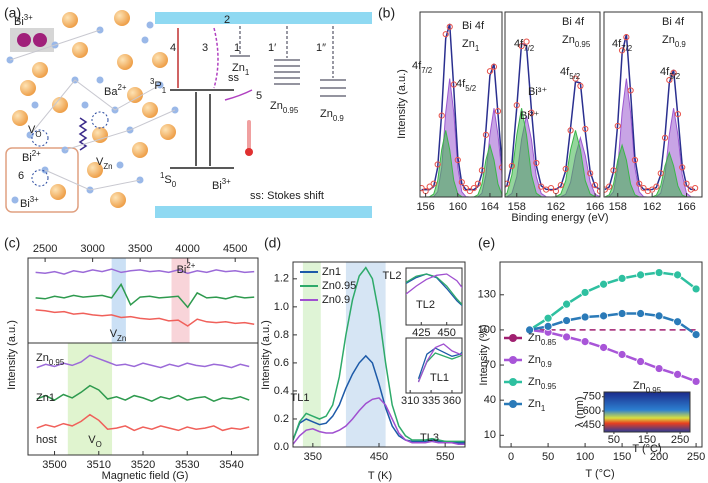 The height and width of the screenshot is (483, 708). What do you see at coordinates (339, 118) in the screenshot?
I see `label-part: 0.9` at bounding box center [339, 118].